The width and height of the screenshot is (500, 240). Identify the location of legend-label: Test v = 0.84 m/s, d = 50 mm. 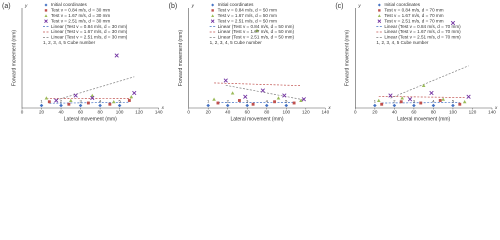
(247, 10).